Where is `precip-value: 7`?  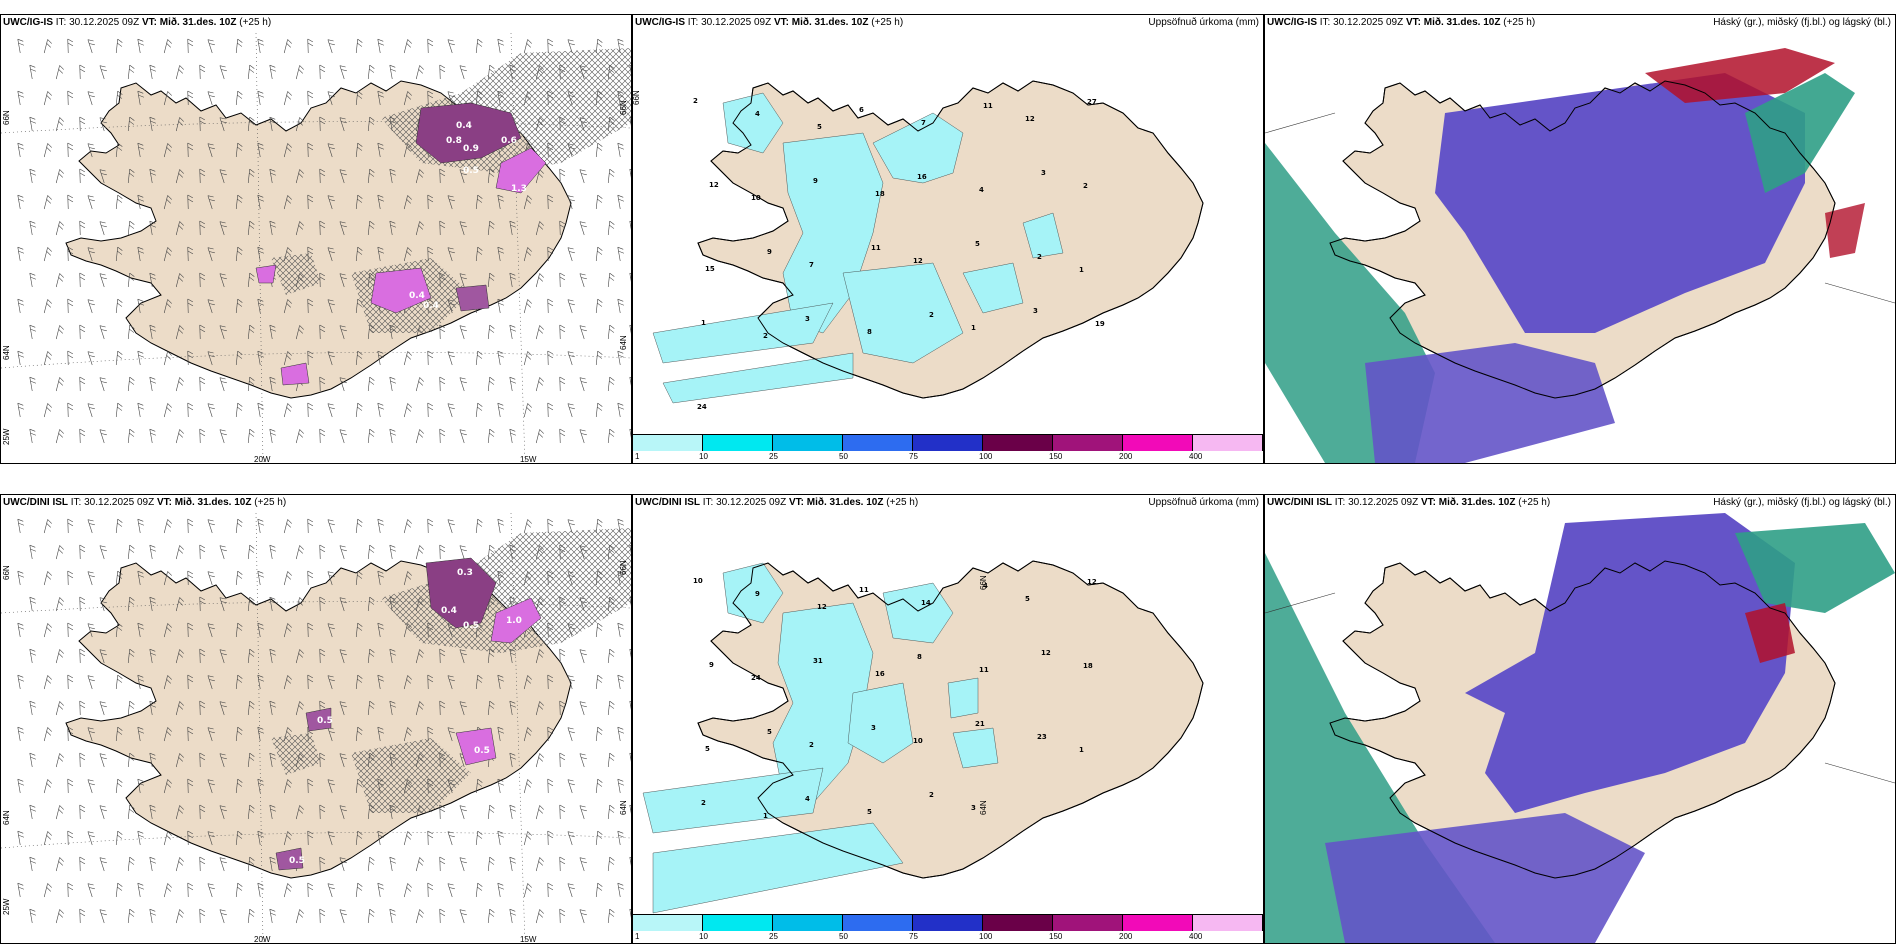 precip-value: 7 is located at coordinates (923, 123).